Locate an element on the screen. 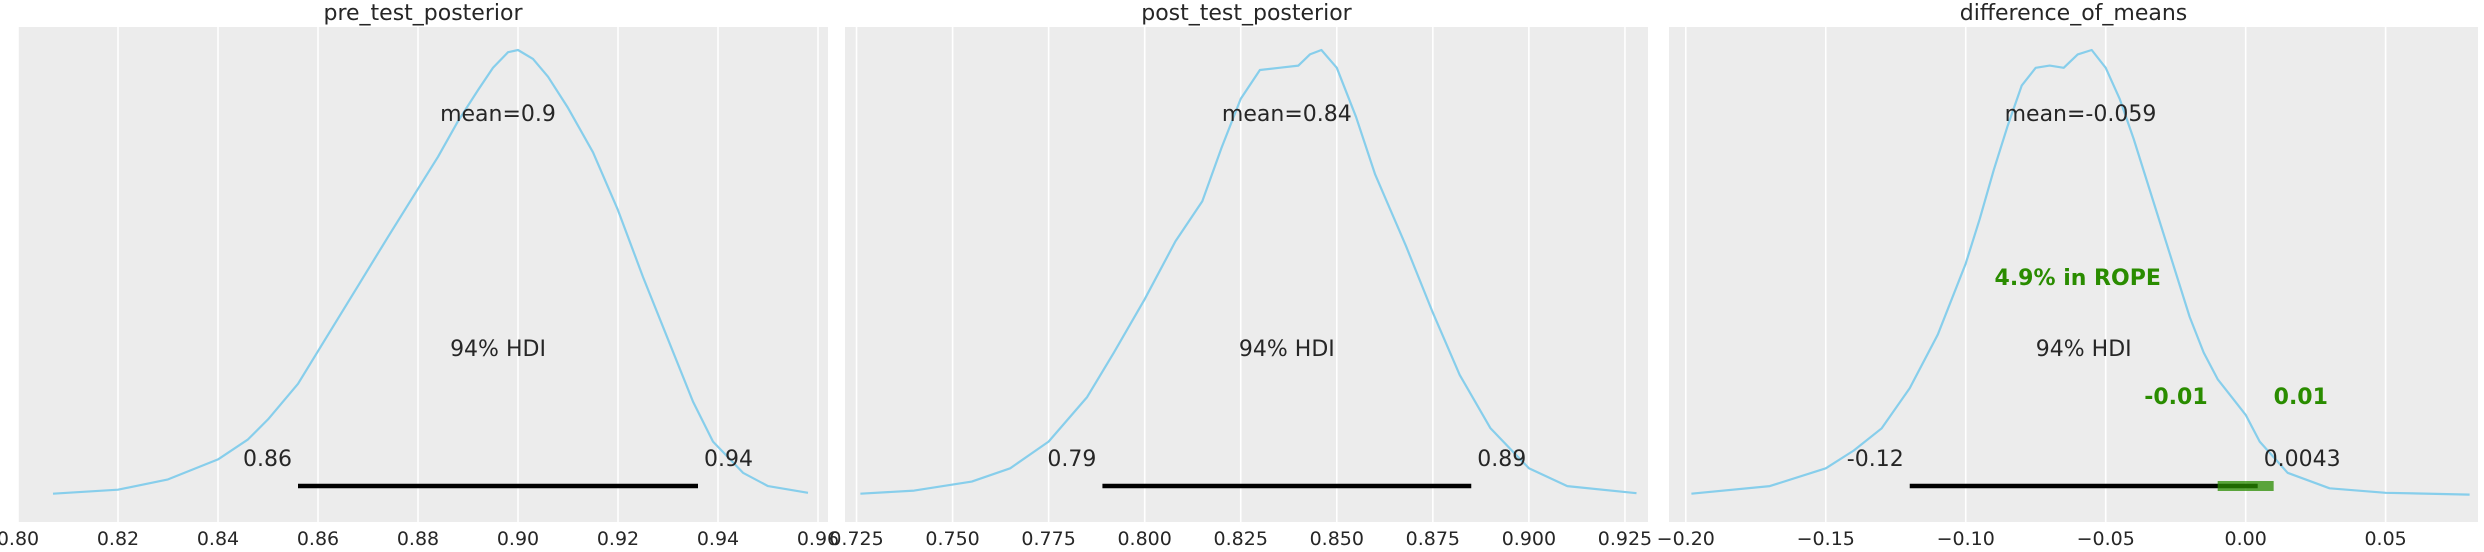 The height and width of the screenshot is (552, 2484). hdi-low-label: -0.12 is located at coordinates (1875, 459).